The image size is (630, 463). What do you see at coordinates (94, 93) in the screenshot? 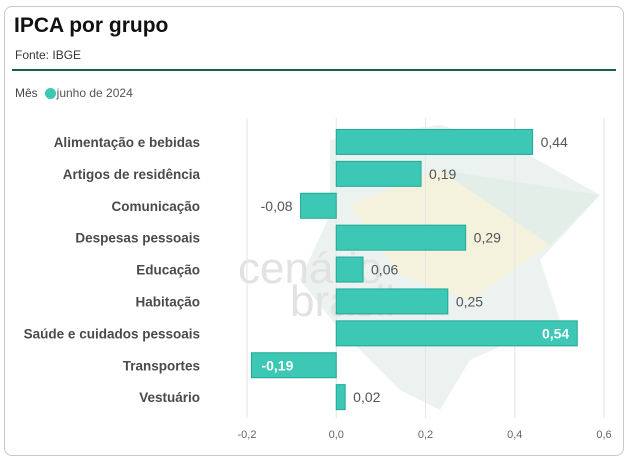
I see `legend-series-label: junho de 2024` at bounding box center [94, 93].